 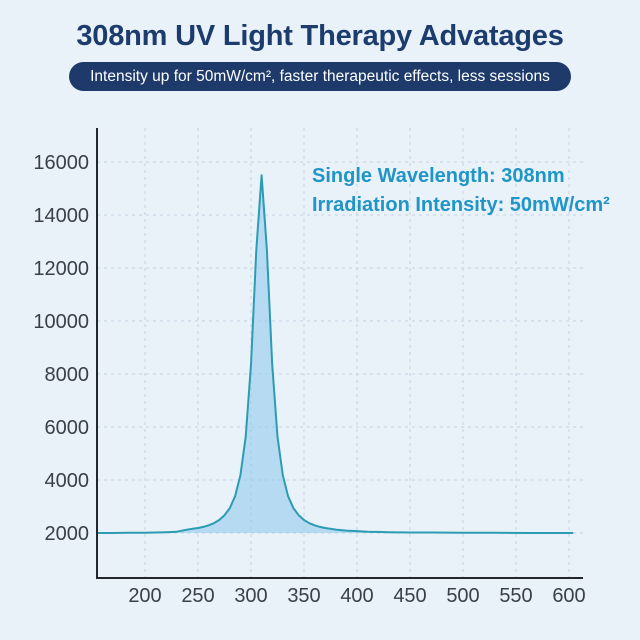 I want to click on x-tick-label: 400, so click(x=356, y=596).